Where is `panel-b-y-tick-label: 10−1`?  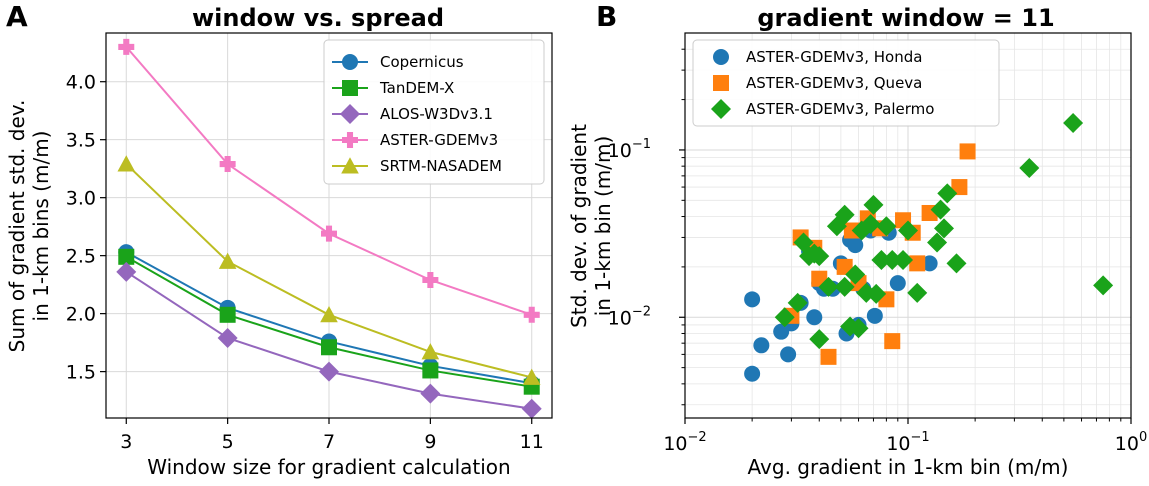
panel-b-y-tick-label: 10−1 is located at coordinates (629, 149).